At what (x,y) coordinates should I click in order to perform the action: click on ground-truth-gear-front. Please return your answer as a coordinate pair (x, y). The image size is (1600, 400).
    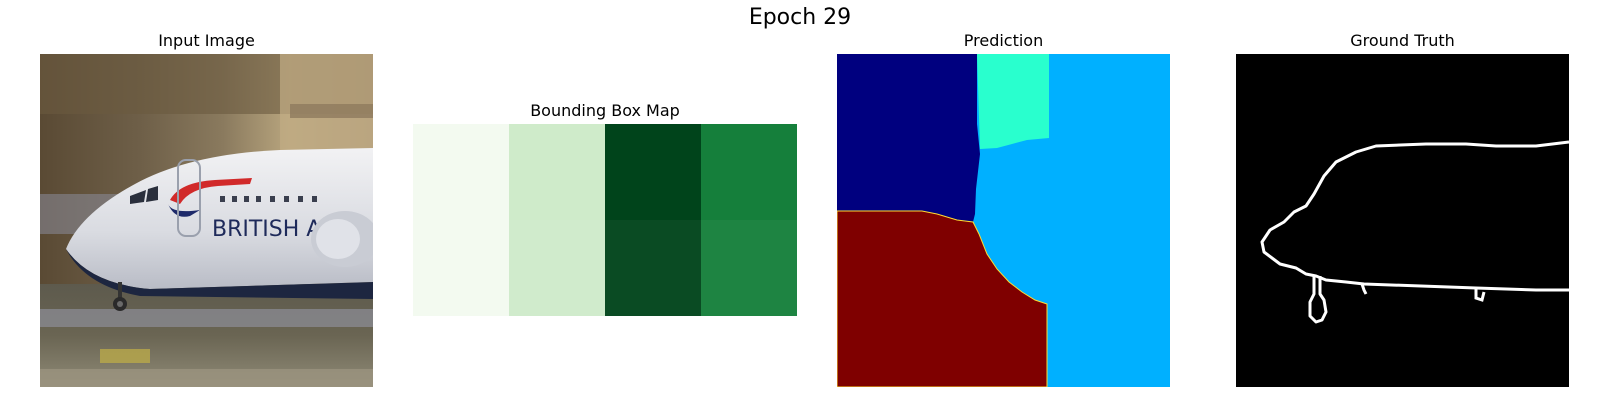
    Looking at the image, I should click on (1318, 300).